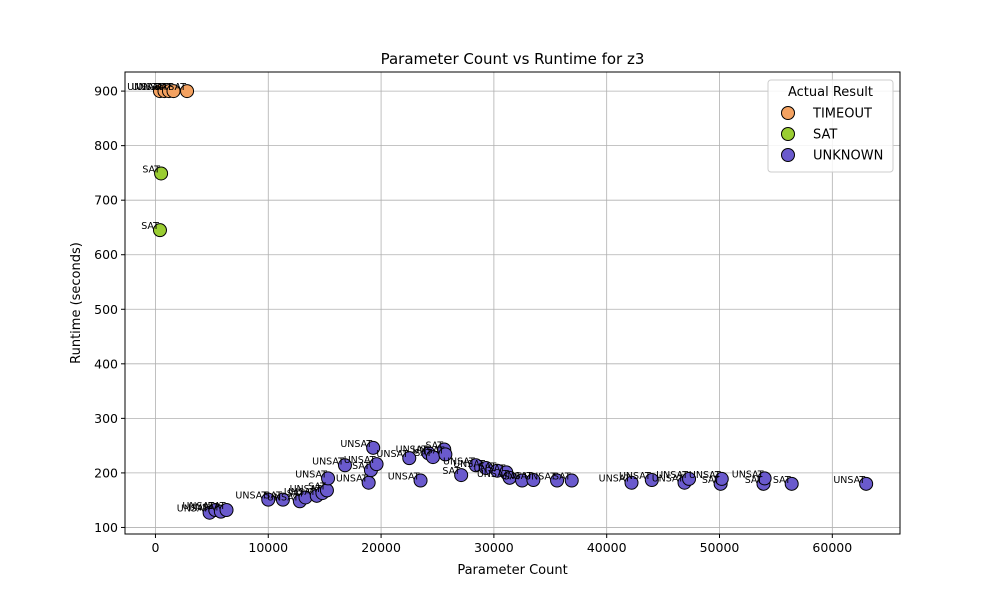 The image size is (1000, 600). I want to click on legend: Actual Result TIMEOUT SAT UNKNOWN, so click(830, 126).